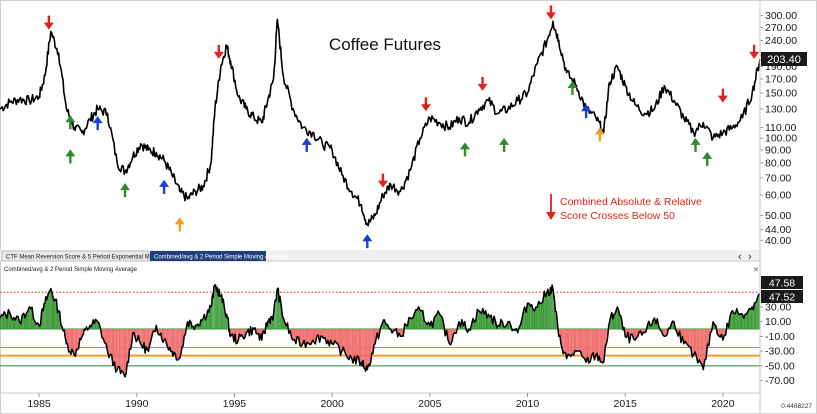 This screenshot has height=414, width=817. I want to click on tab-mean-reversion-bg, so click(75, 256).